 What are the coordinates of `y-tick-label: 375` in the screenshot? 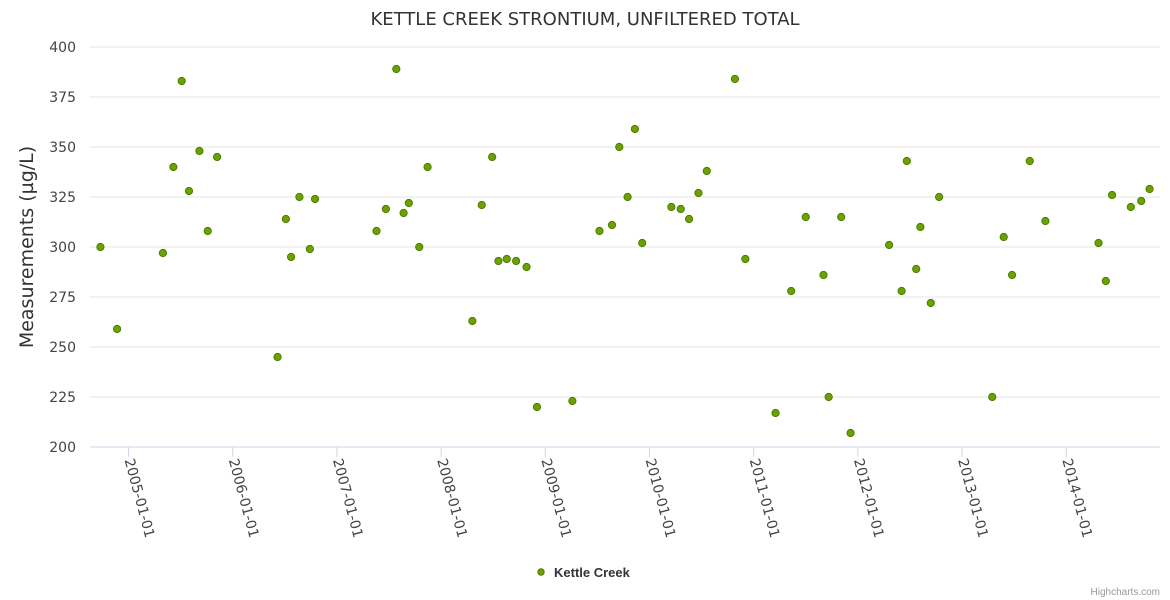 It's located at (62, 98).